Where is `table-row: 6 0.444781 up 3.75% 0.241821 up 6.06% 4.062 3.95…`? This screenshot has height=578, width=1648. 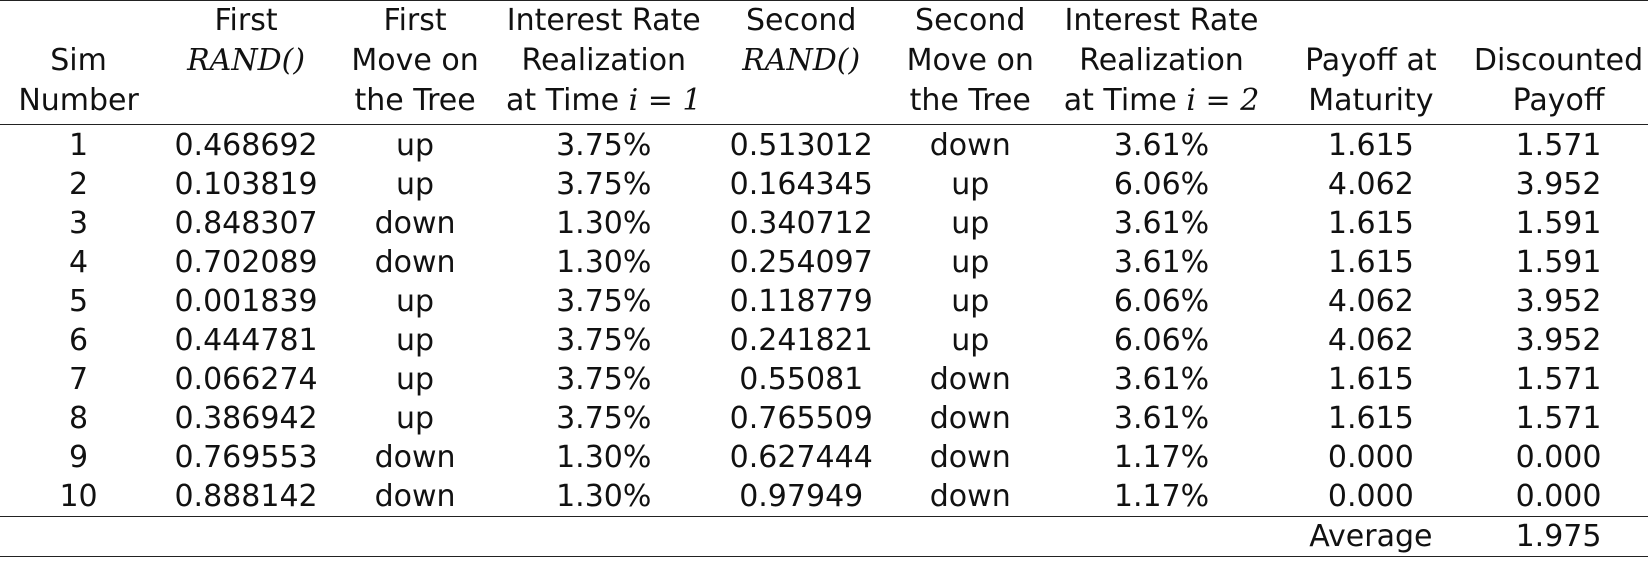
table-row: 6 0.444781 up 3.75% 0.241821 up 6.06% 4.062 3.95… is located at coordinates (824, 340).